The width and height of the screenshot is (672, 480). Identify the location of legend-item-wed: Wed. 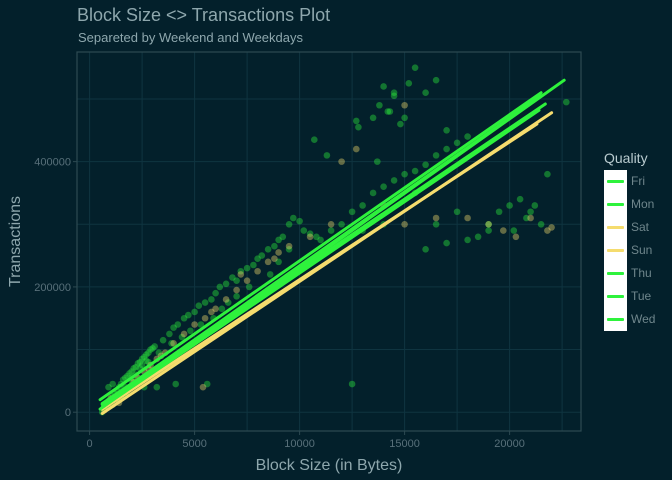
(634, 319).